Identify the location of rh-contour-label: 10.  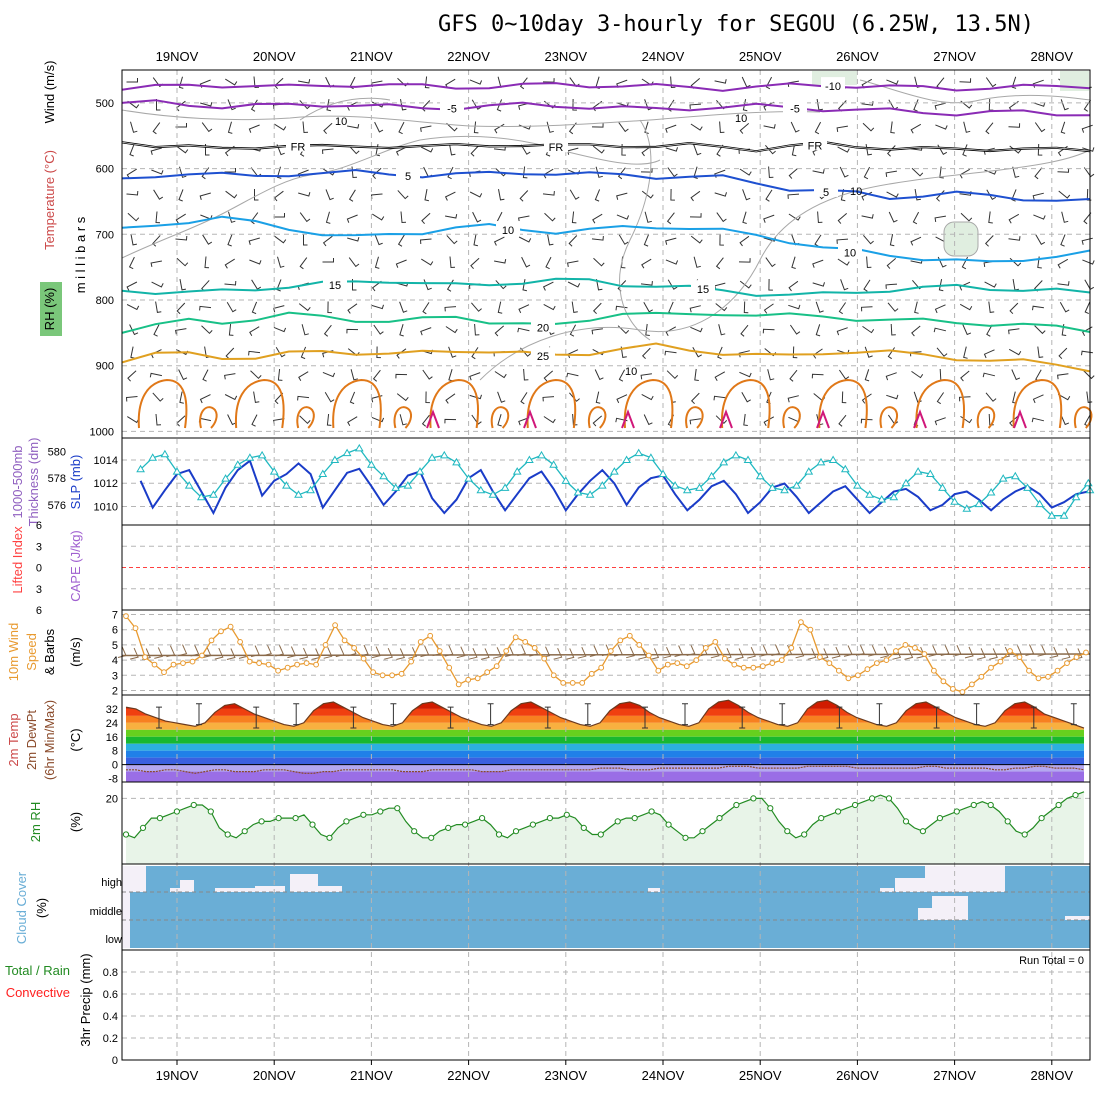
(631, 372).